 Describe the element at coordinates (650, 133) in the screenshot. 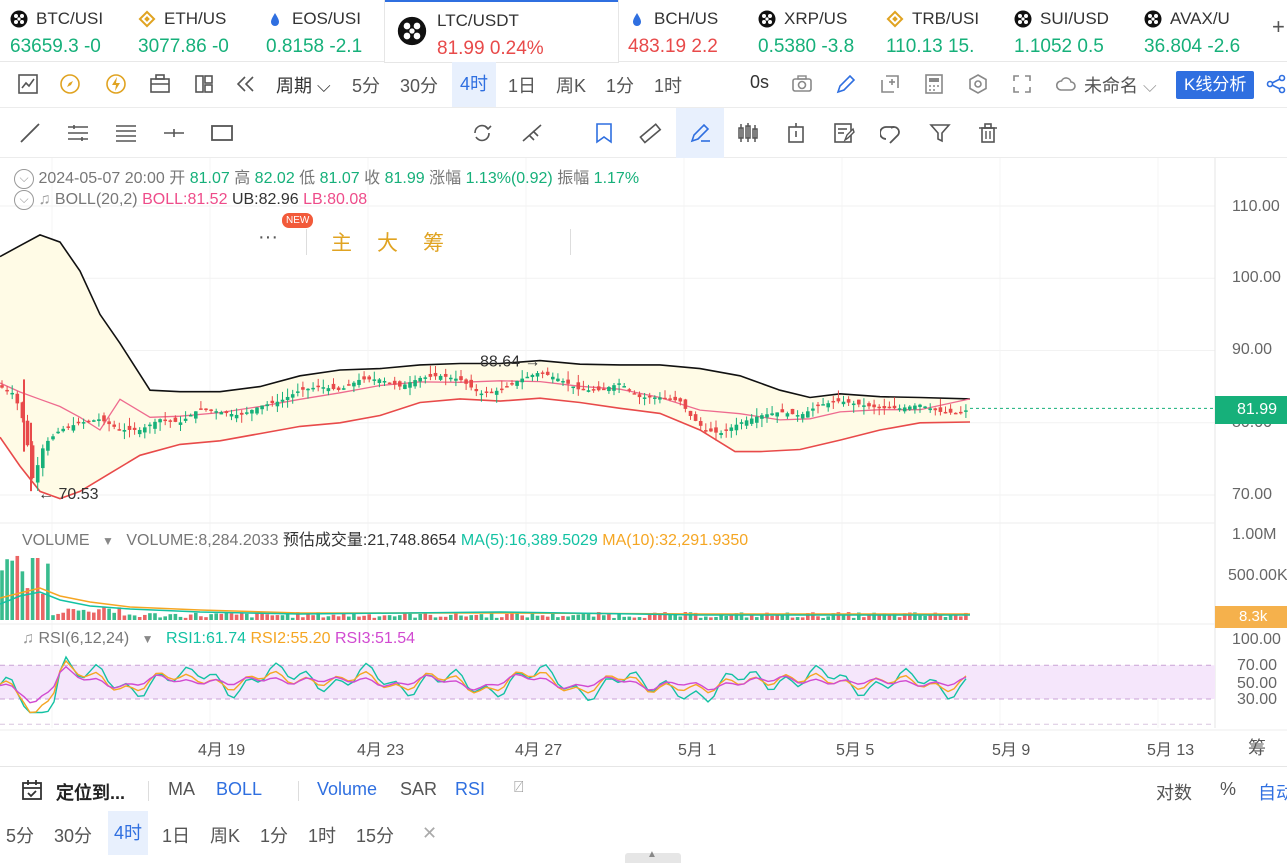

I see `ruler-icon` at that location.